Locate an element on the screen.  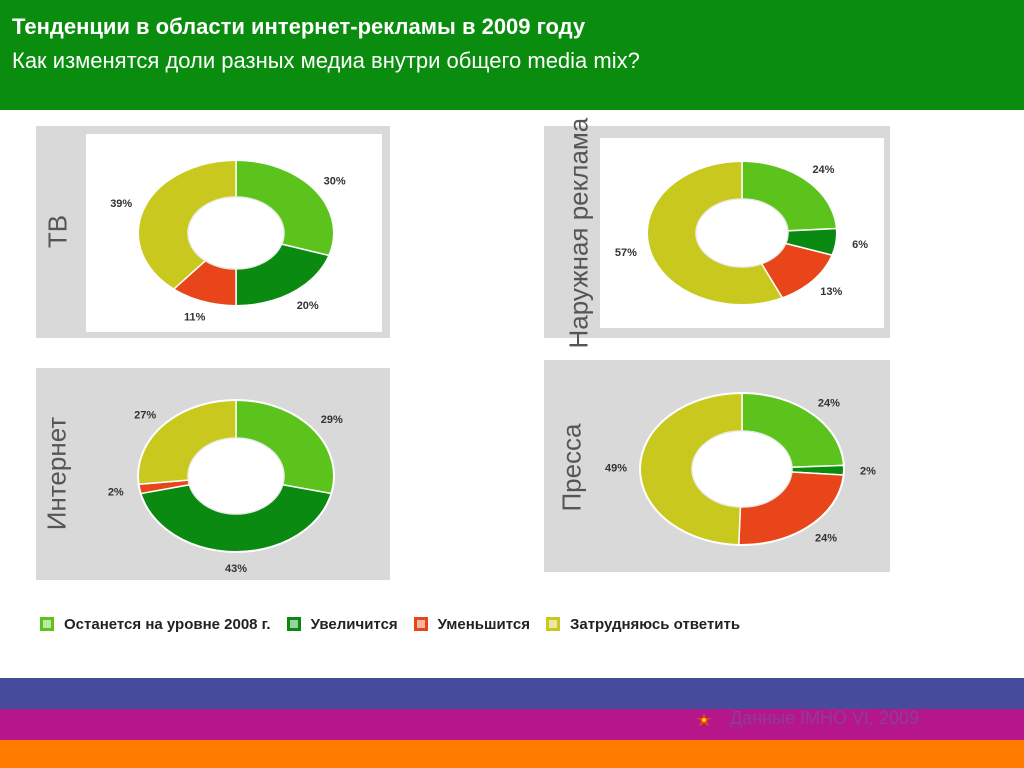
chart-box-internet: 29% 43% 2% 27% is located at coordinates (234, 476).